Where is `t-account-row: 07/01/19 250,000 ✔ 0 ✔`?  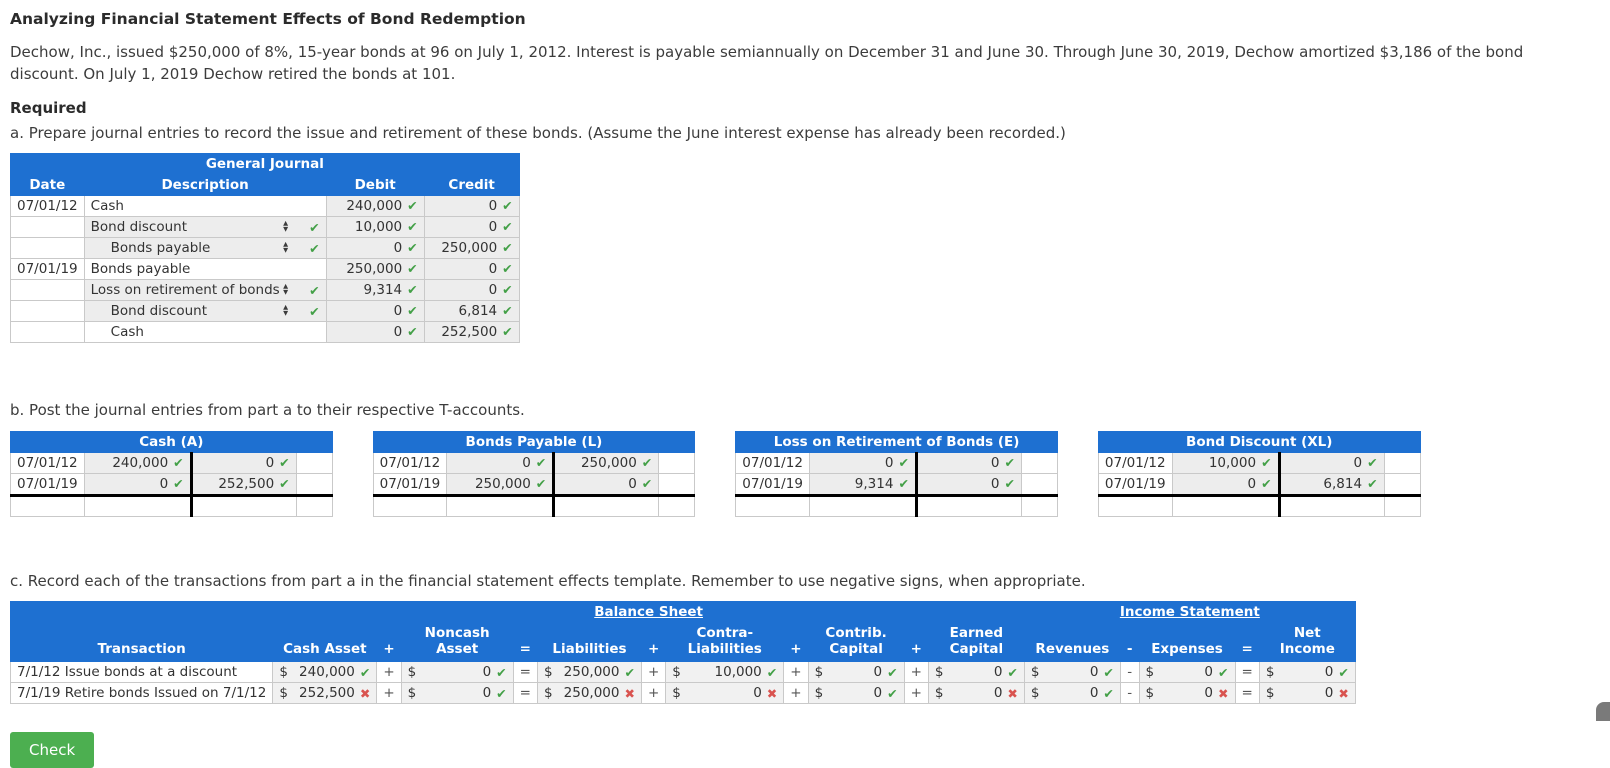
t-account-row: 07/01/19 250,000 ✔ 0 ✔ is located at coordinates (534, 484).